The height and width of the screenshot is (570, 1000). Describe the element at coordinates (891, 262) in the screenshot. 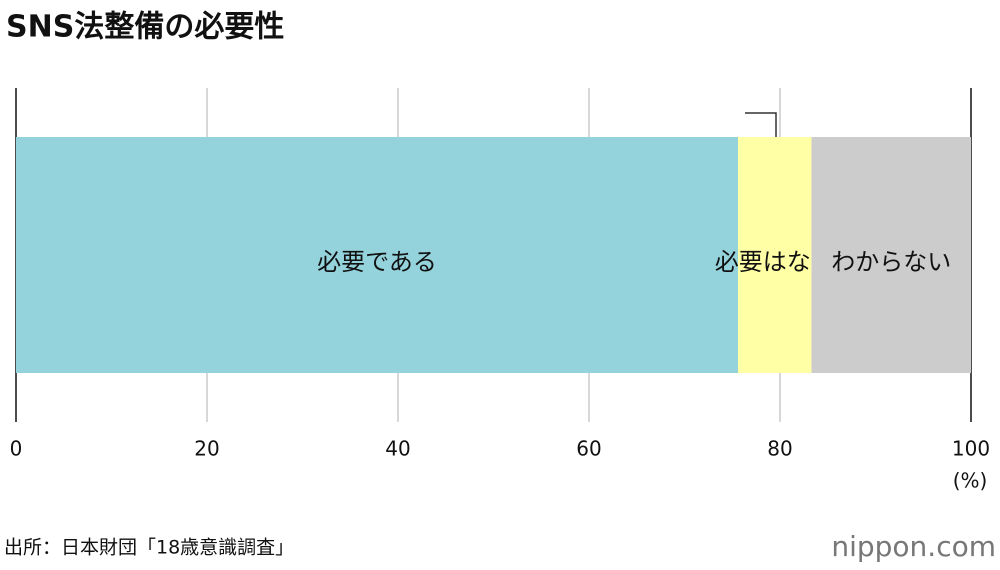

I see `segment-label: わからない` at that location.